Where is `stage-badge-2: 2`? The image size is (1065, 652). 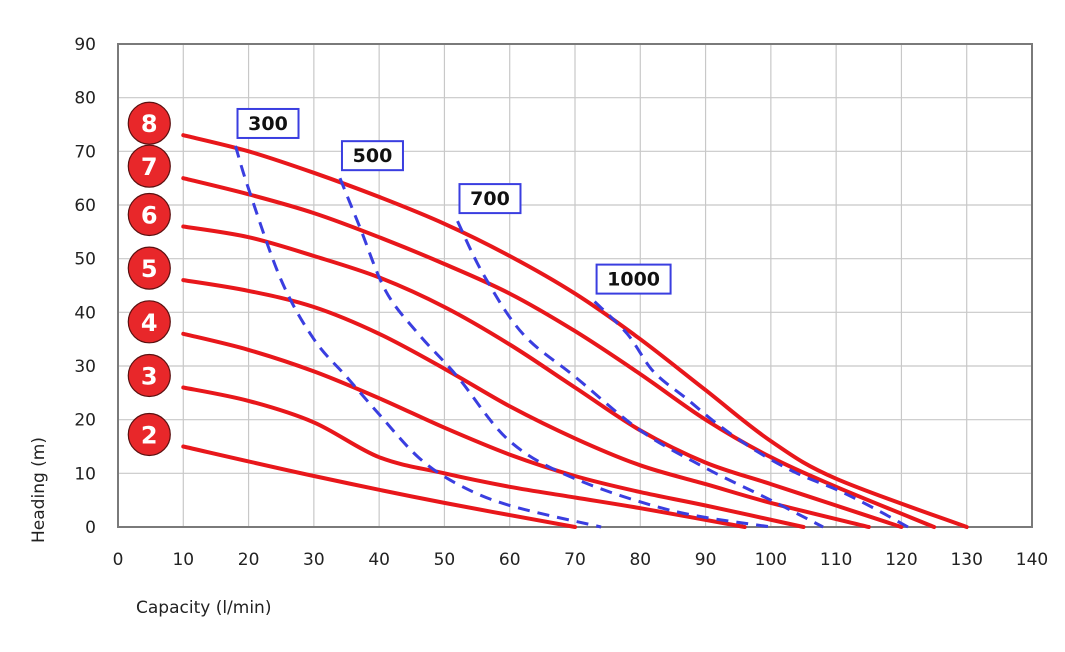 stage-badge-2: 2 is located at coordinates (149, 434).